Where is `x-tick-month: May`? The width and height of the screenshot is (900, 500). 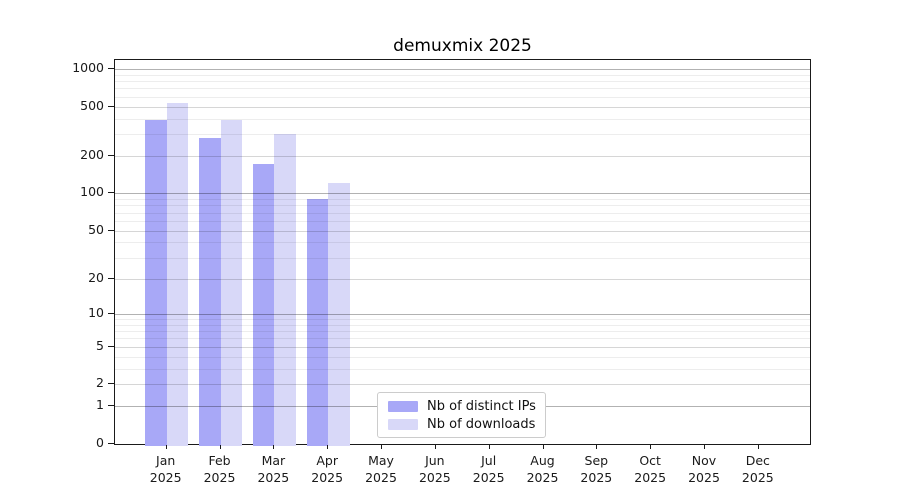 x-tick-month: May is located at coordinates (381, 460).